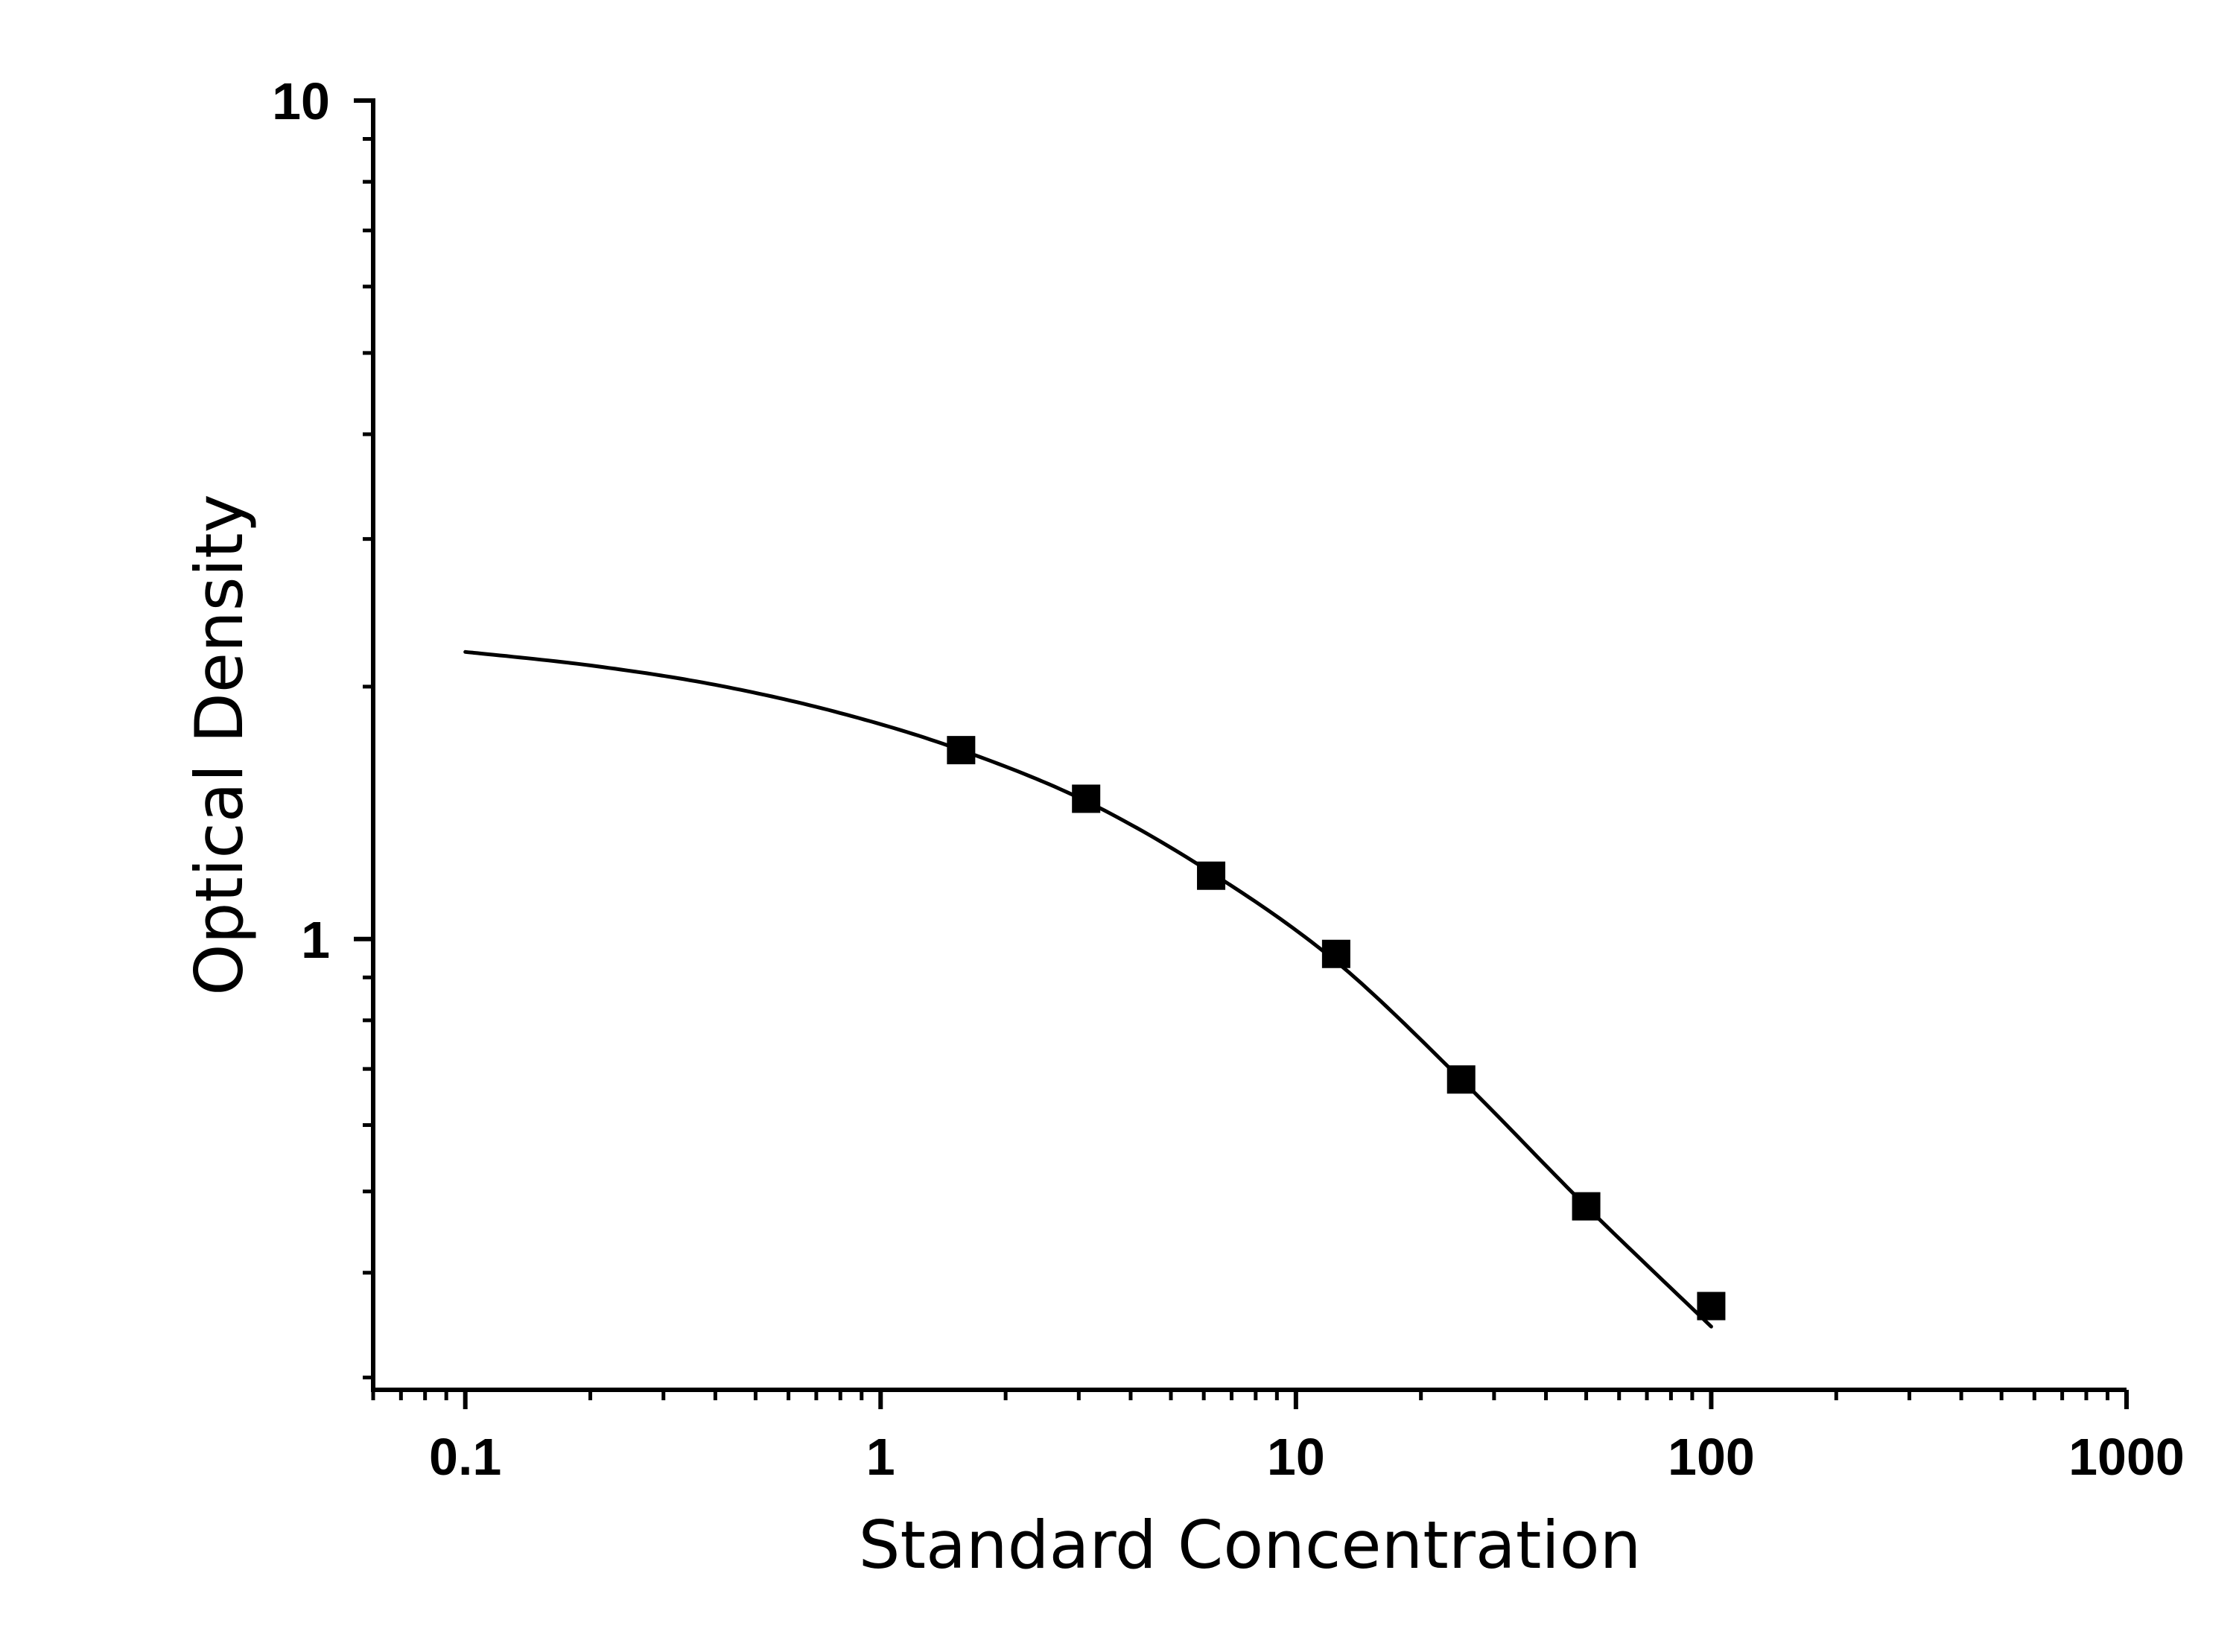 This screenshot has width=2239, height=1652. What do you see at coordinates (1712, 1457) in the screenshot?
I see `x-tick-label: 100` at bounding box center [1712, 1457].